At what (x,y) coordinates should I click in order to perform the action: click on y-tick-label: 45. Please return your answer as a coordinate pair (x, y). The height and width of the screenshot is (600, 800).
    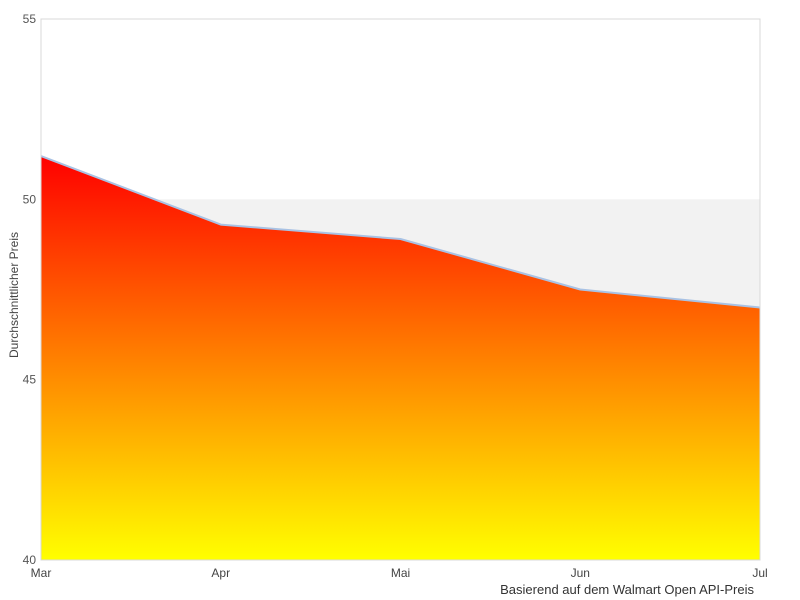
    Looking at the image, I should click on (30, 380).